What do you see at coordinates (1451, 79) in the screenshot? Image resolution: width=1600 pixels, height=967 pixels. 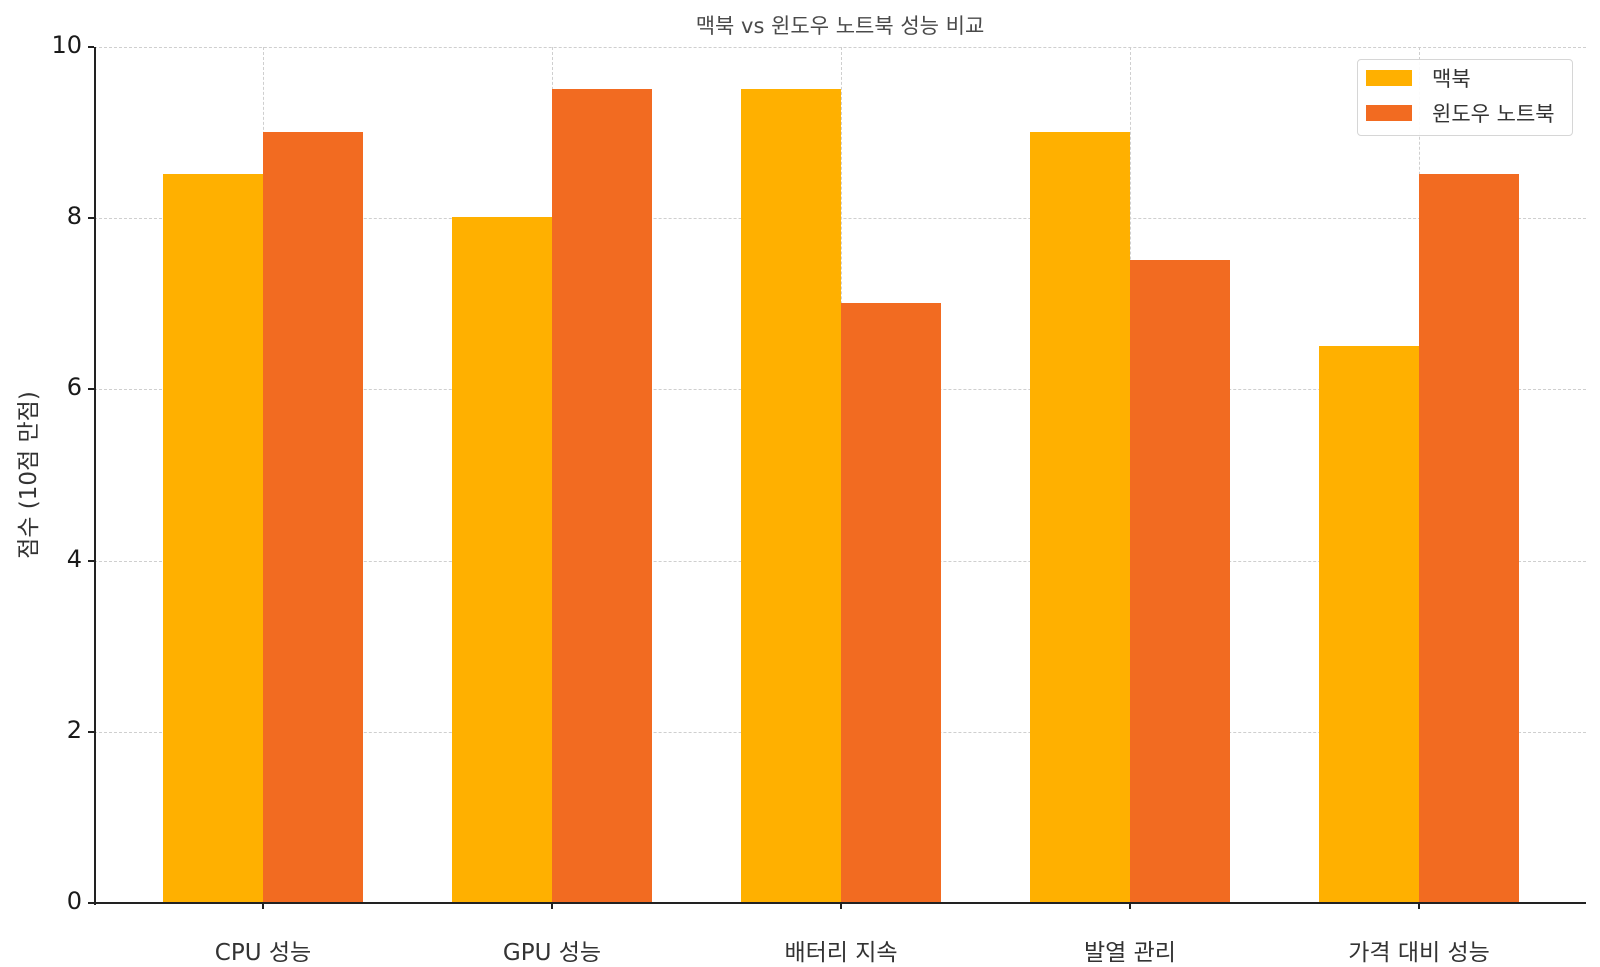 I see `legend-label-macbook: 맥북` at bounding box center [1451, 79].